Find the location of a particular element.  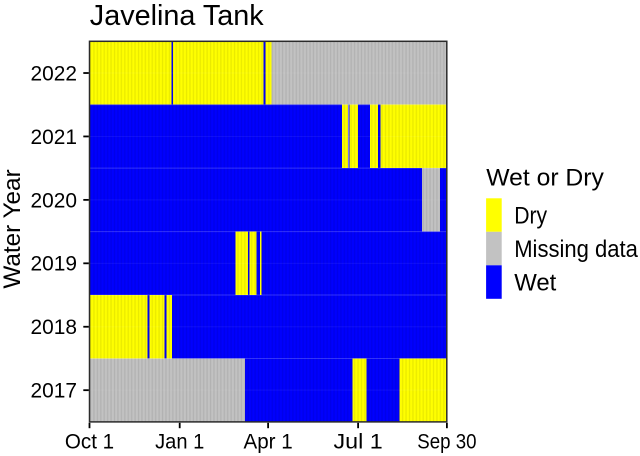

svg-text: 2021 is located at coordinates (54, 137).